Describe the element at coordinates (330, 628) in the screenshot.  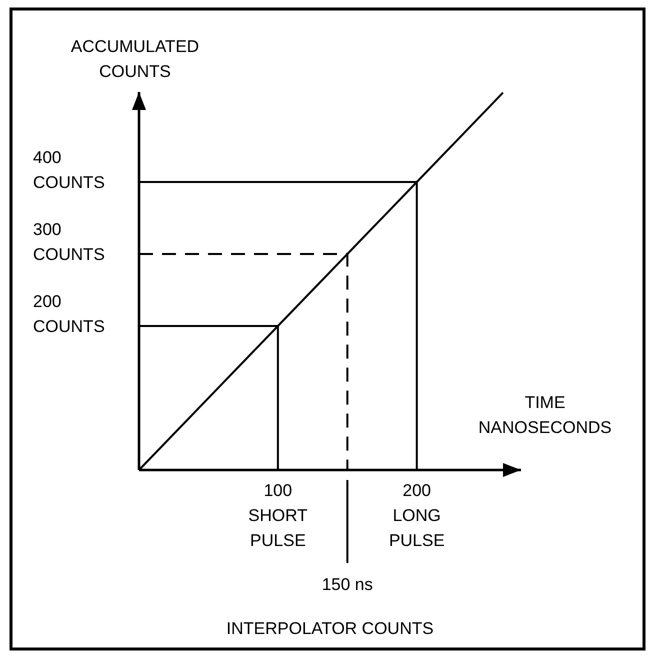
I see `text: INTERPOLATOR COUNTS` at that location.